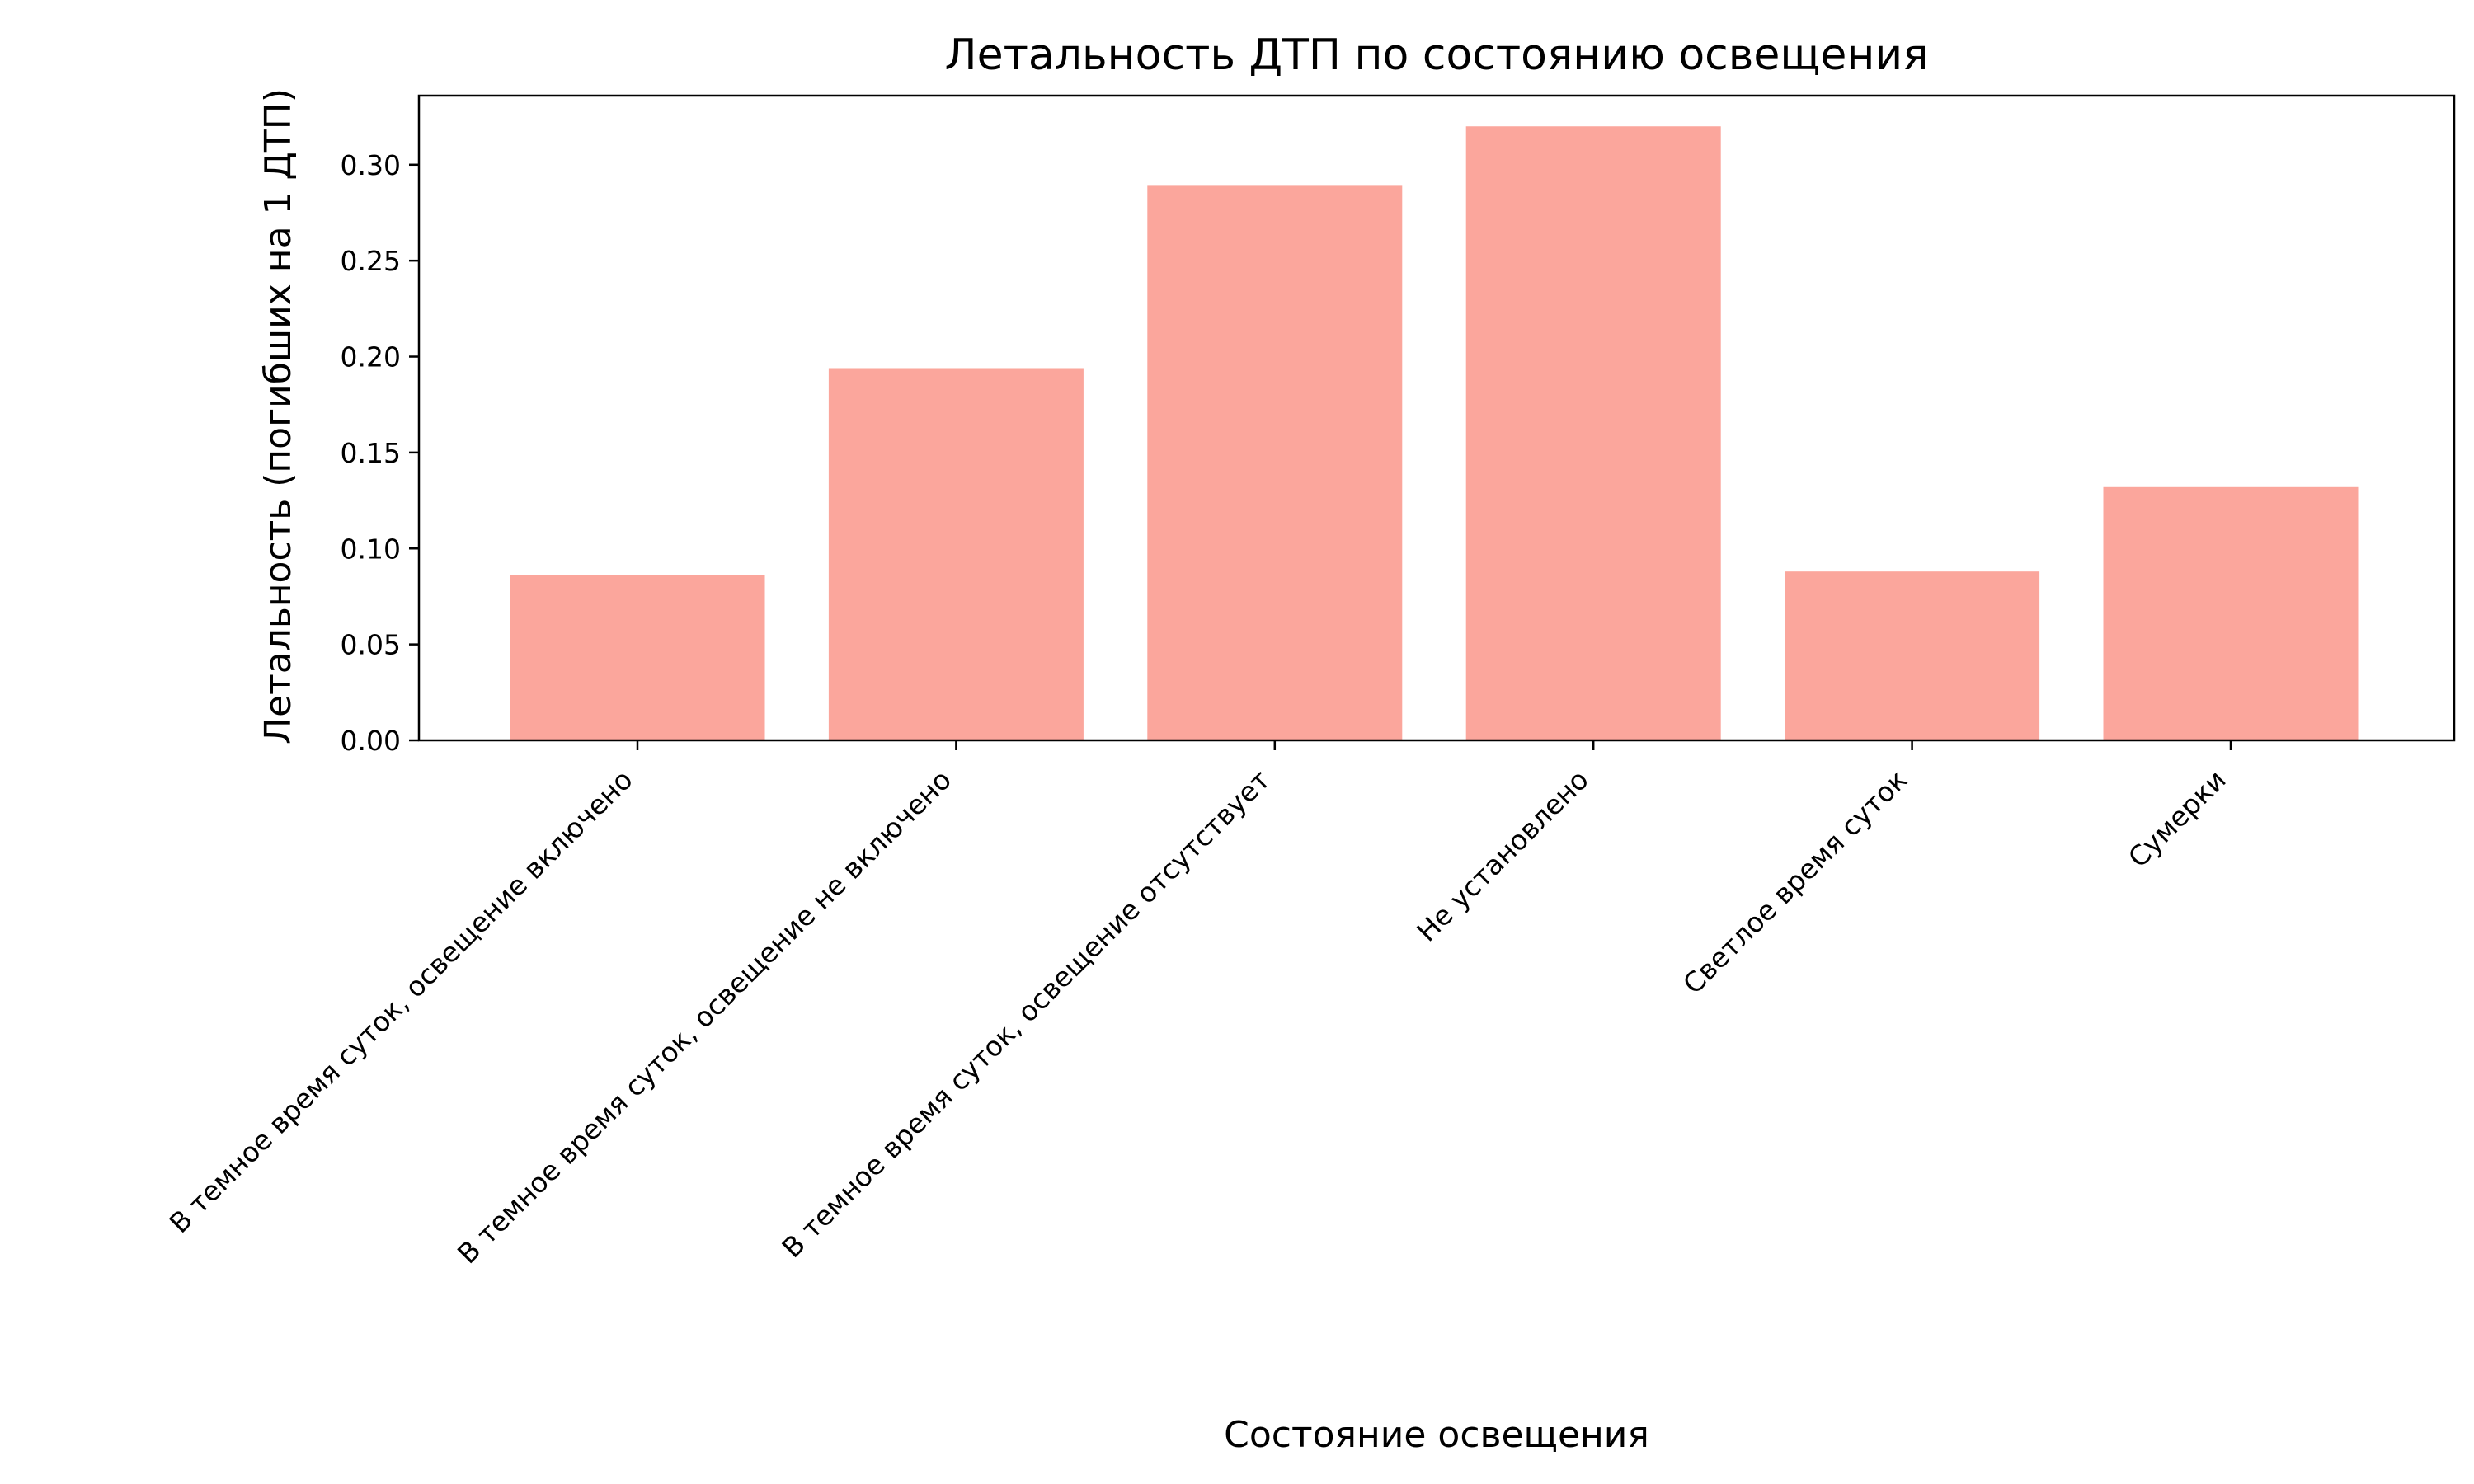  Describe the element at coordinates (371, 357) in the screenshot. I see `y-tick-label-4: 0.20` at that location.